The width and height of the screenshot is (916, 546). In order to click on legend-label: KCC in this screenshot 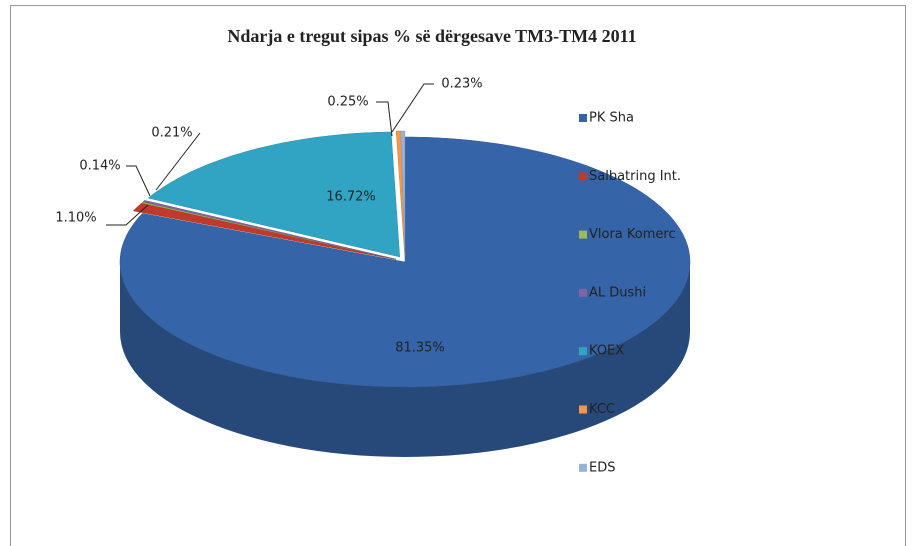, I will do `click(602, 409)`.